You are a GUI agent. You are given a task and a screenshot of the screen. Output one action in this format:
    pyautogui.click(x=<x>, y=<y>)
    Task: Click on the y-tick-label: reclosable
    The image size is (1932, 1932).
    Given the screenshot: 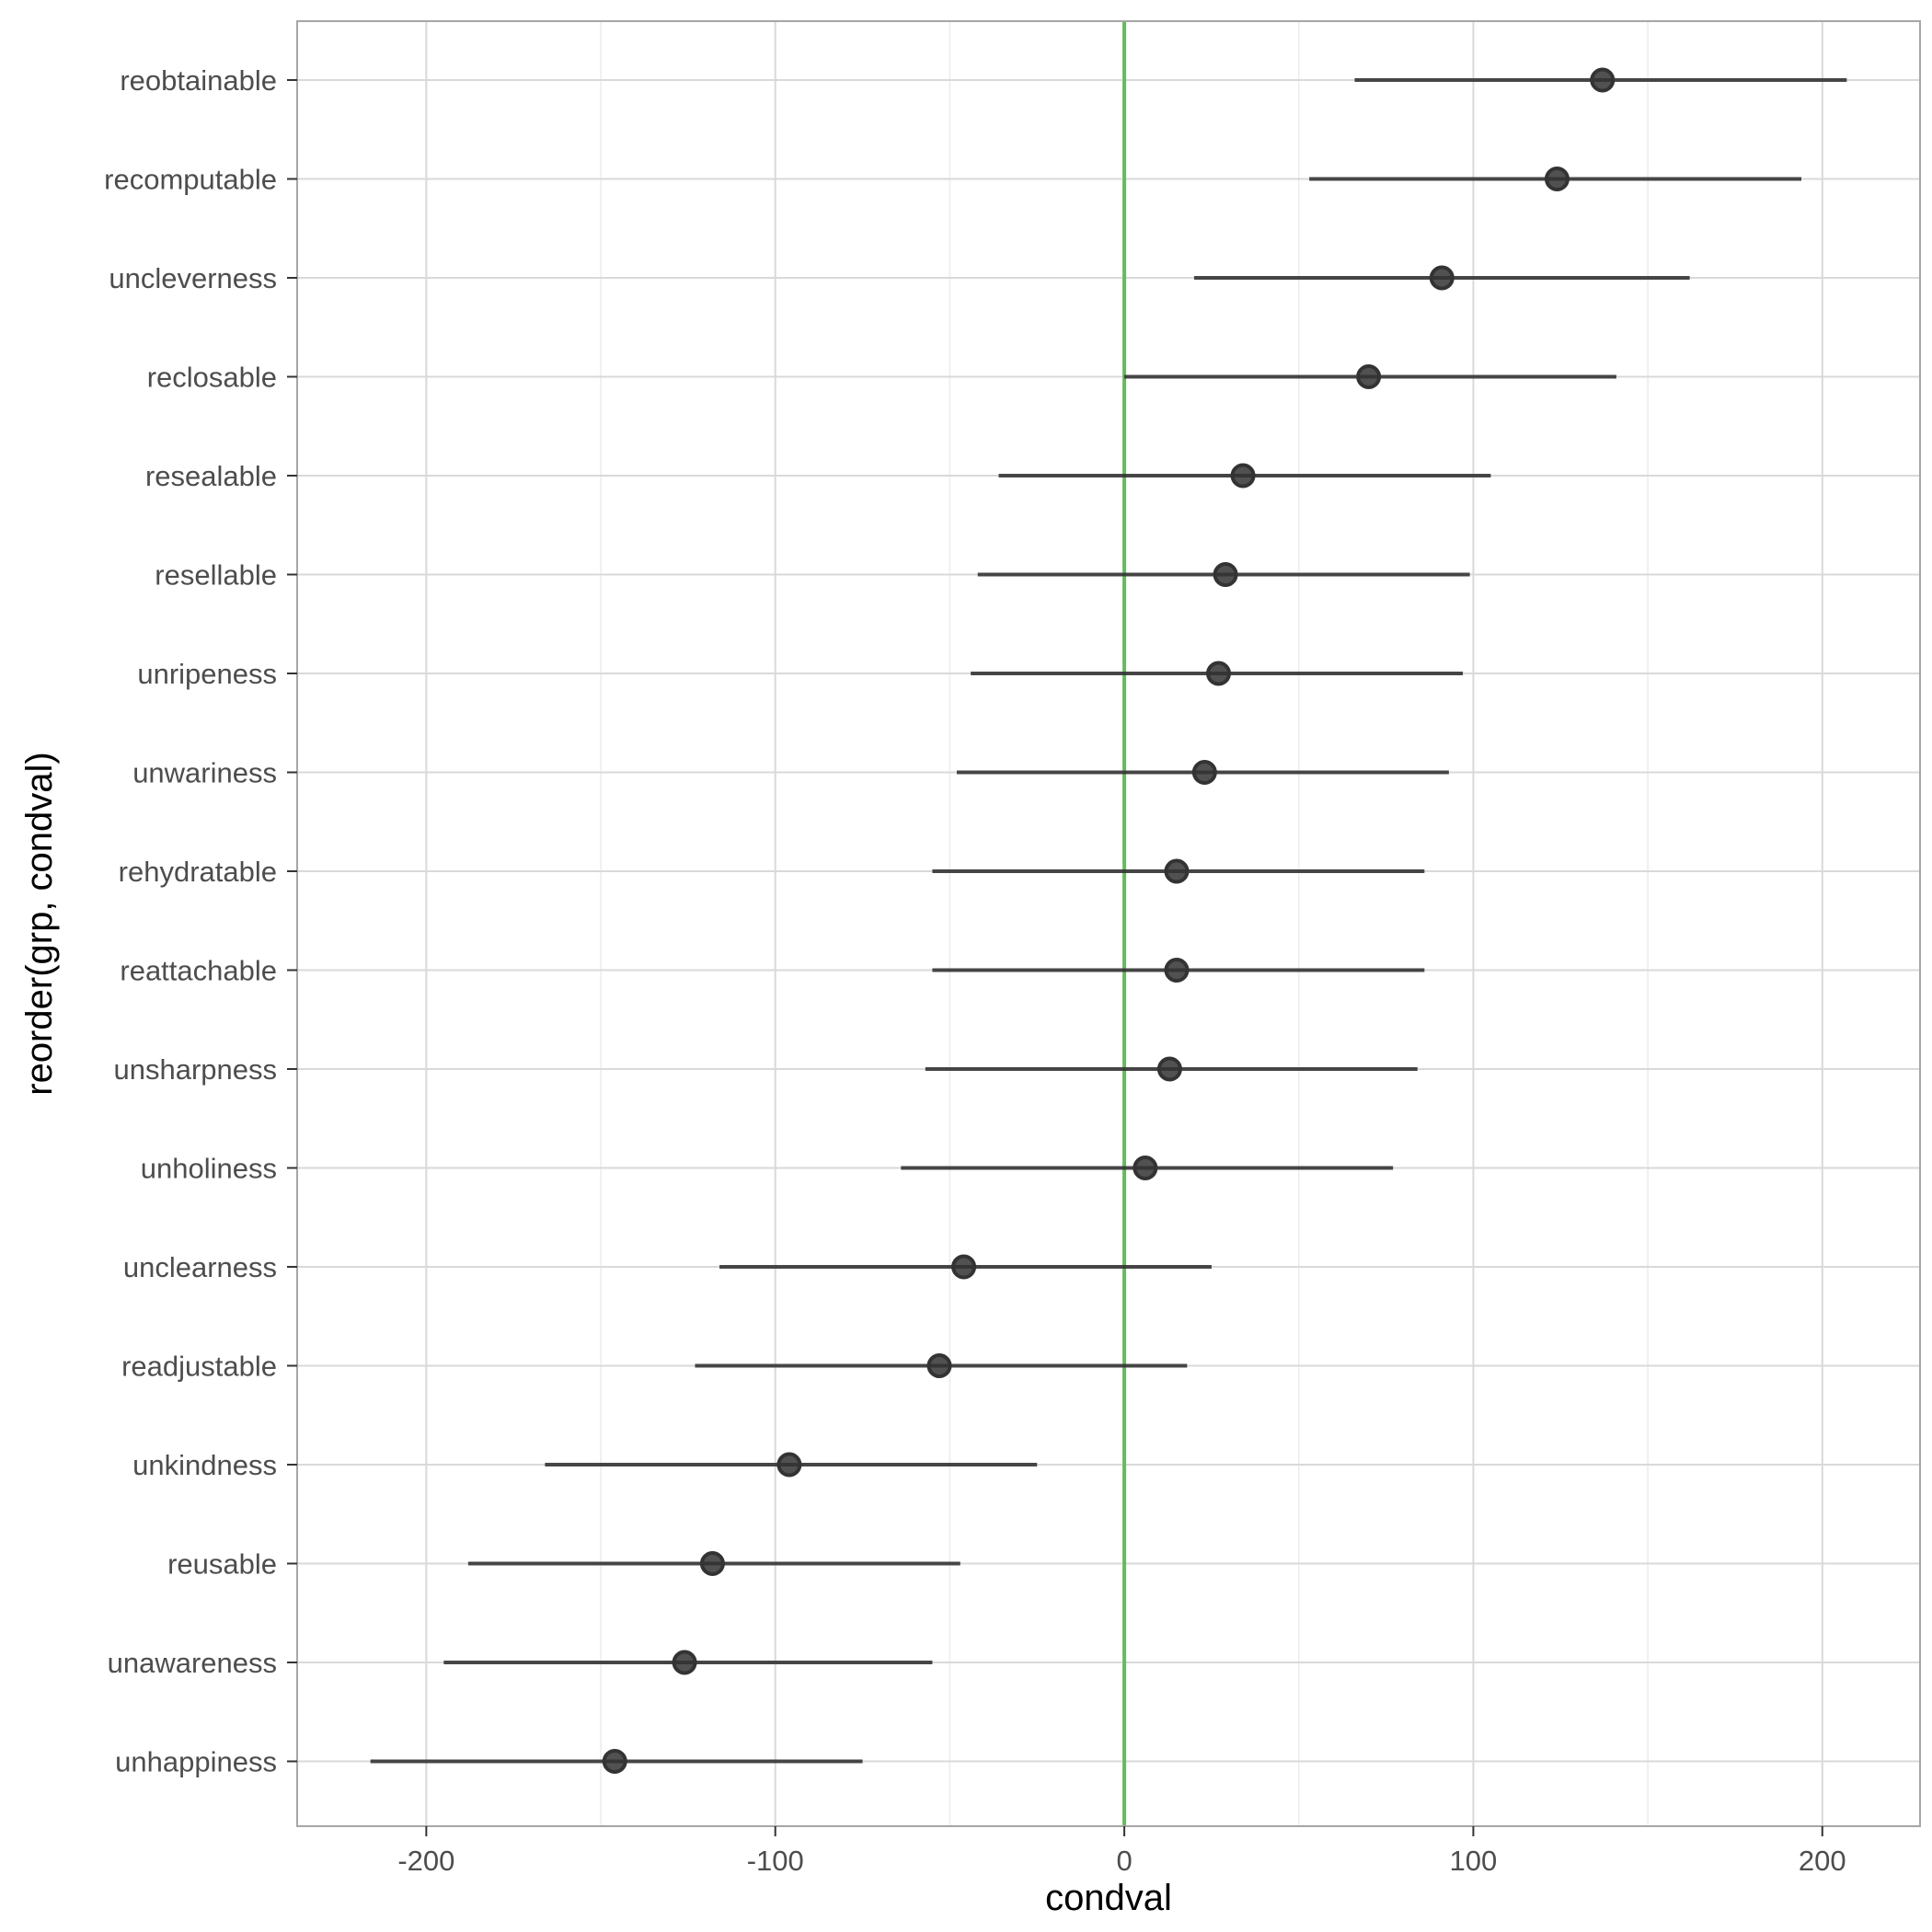 What is the action you would take?
    pyautogui.click(x=212, y=378)
    